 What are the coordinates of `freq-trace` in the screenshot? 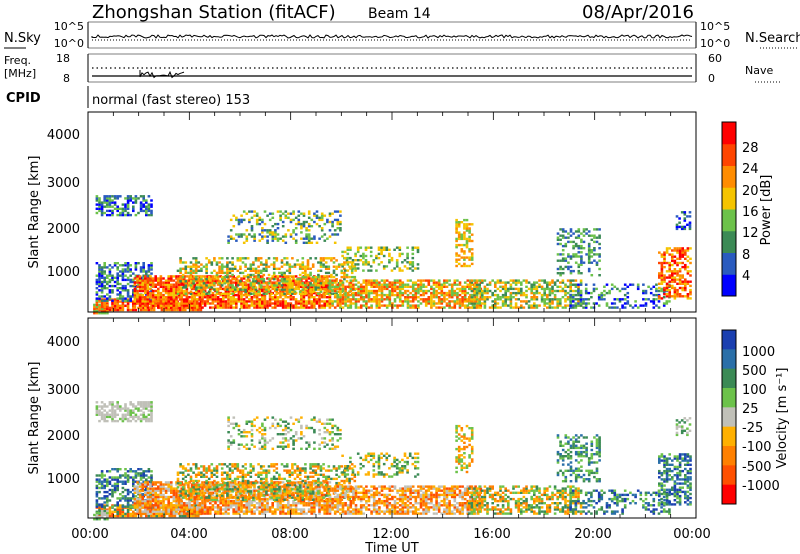 It's located at (162, 74).